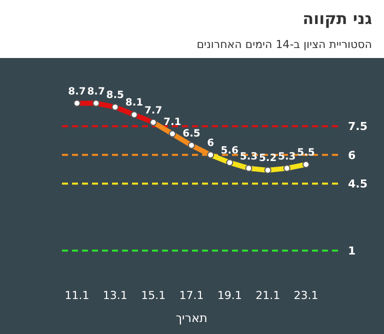  Describe the element at coordinates (173, 122) in the screenshot. I see `data-label: 7.1` at that location.